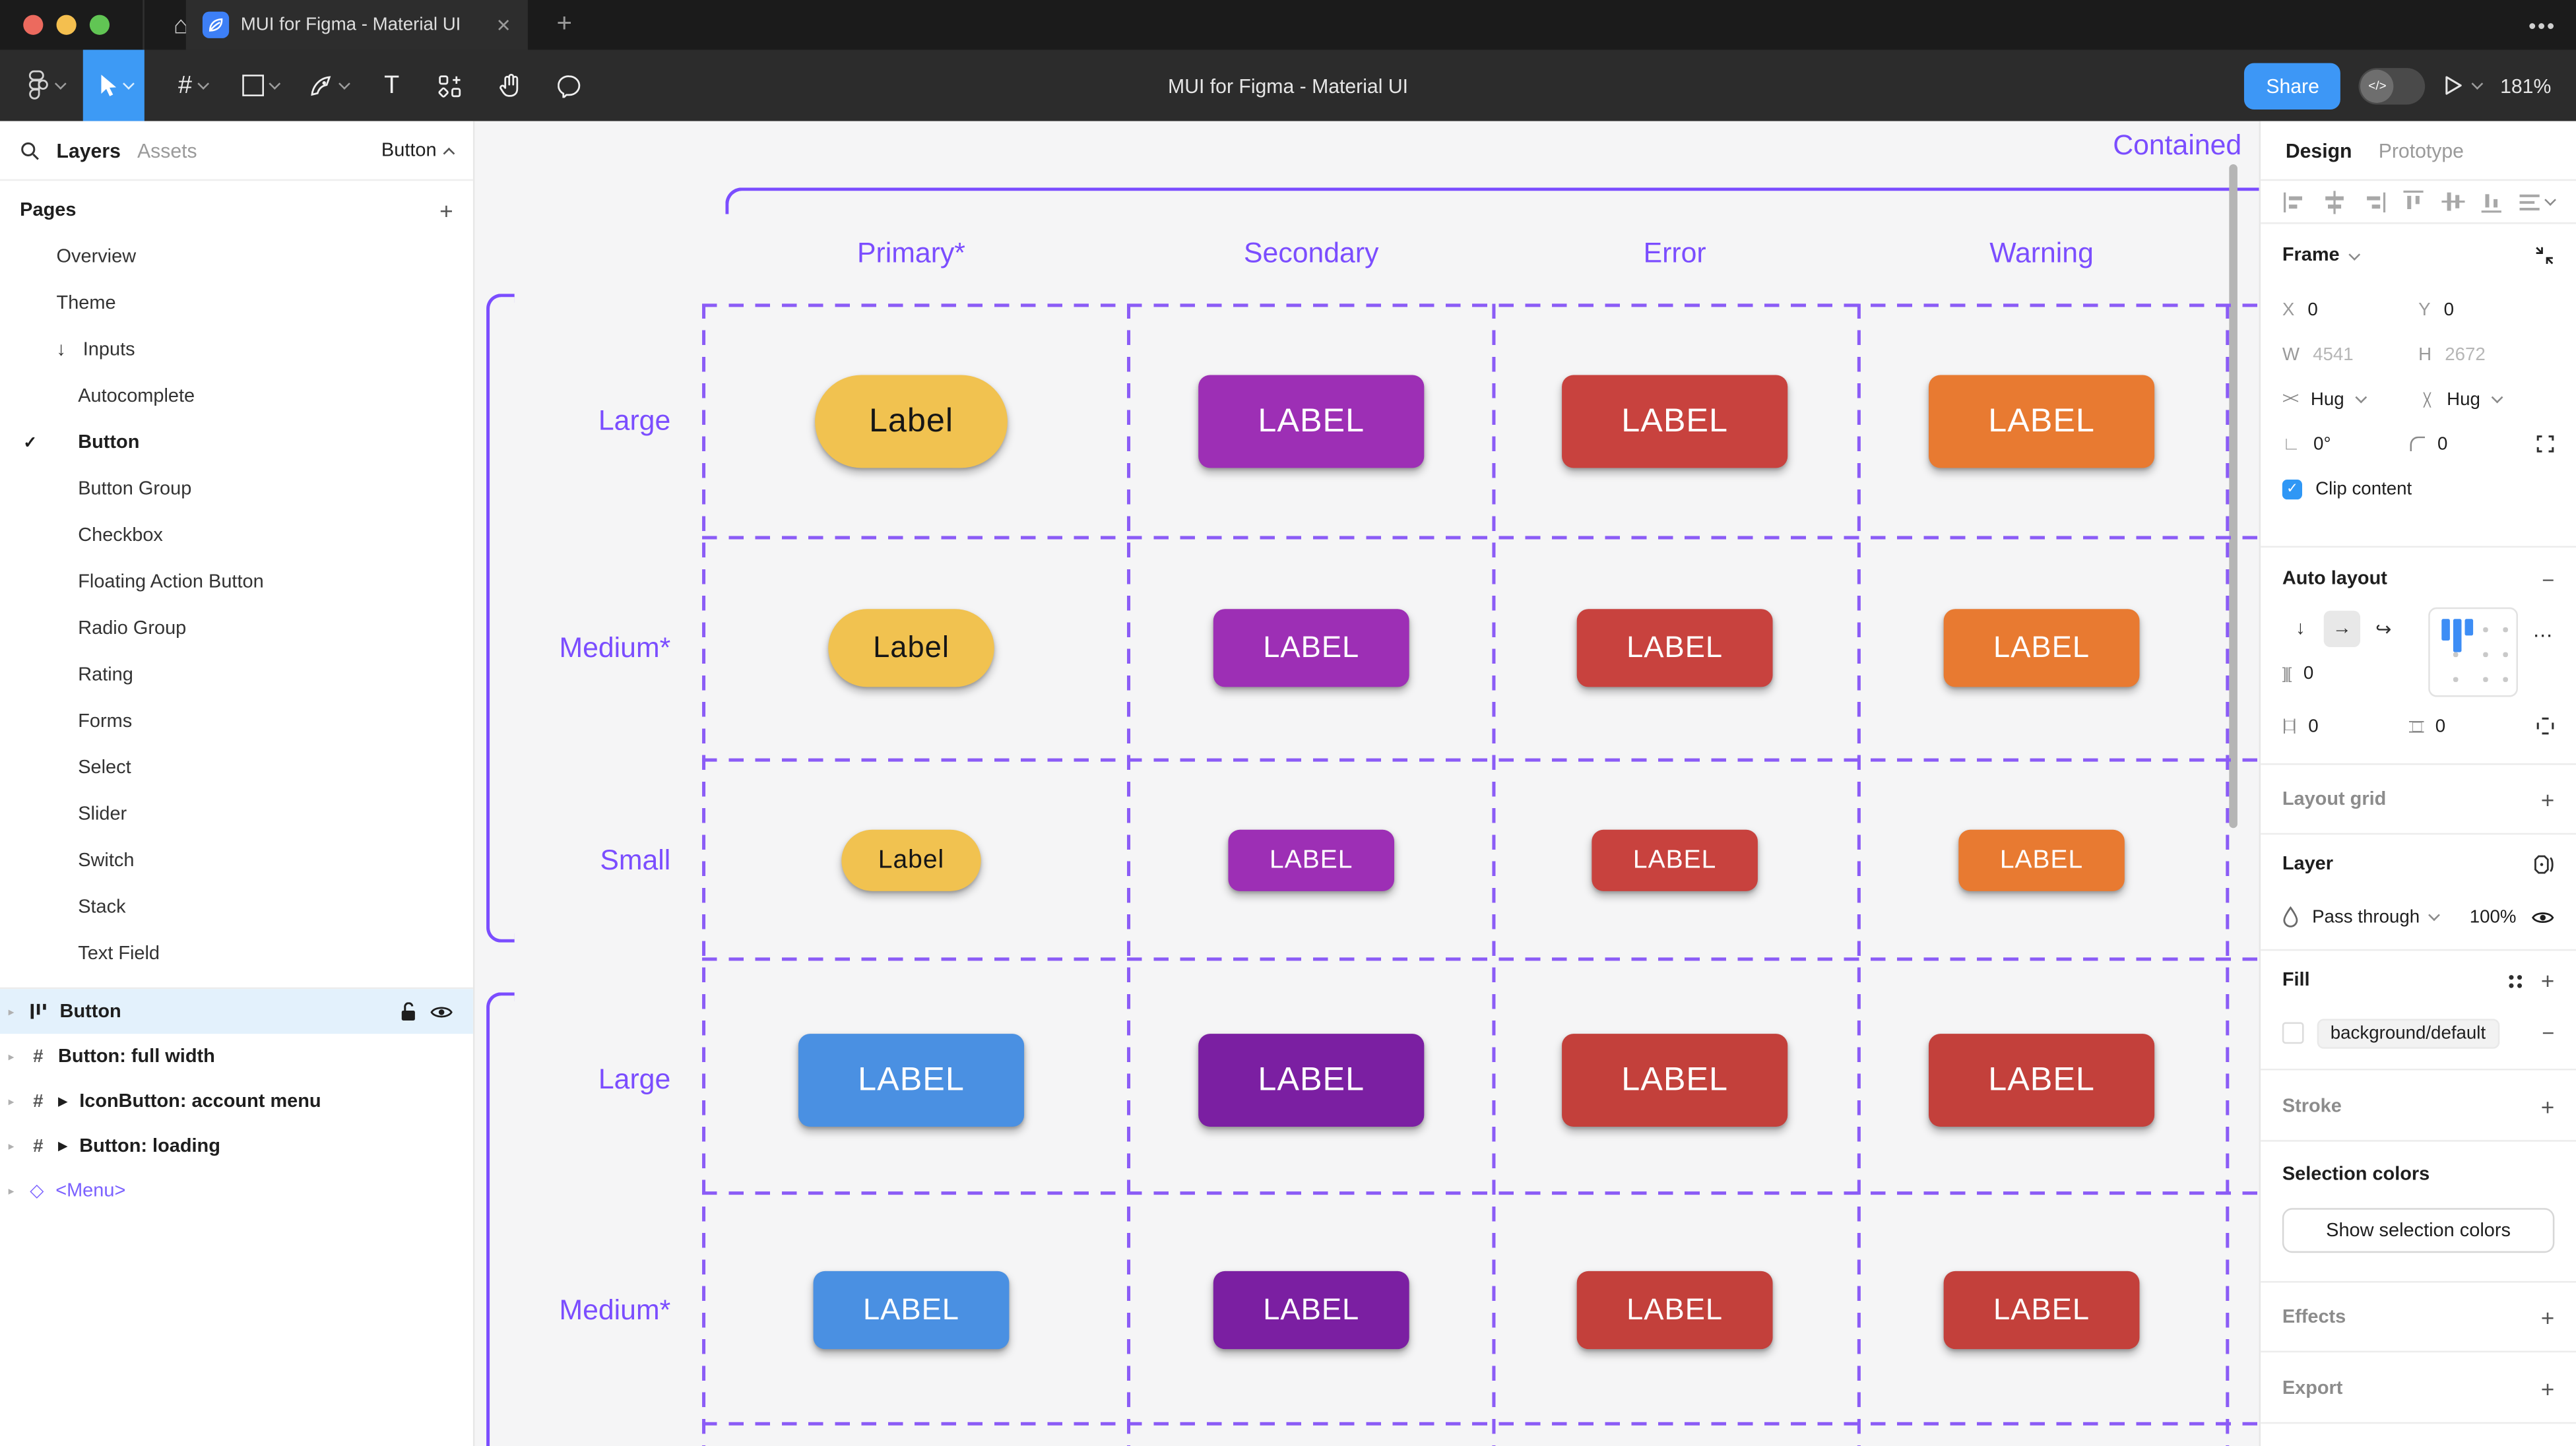 This screenshot has height=1446, width=2576. Describe the element at coordinates (2421, 150) in the screenshot. I see `tab-prototype: Prototype` at that location.